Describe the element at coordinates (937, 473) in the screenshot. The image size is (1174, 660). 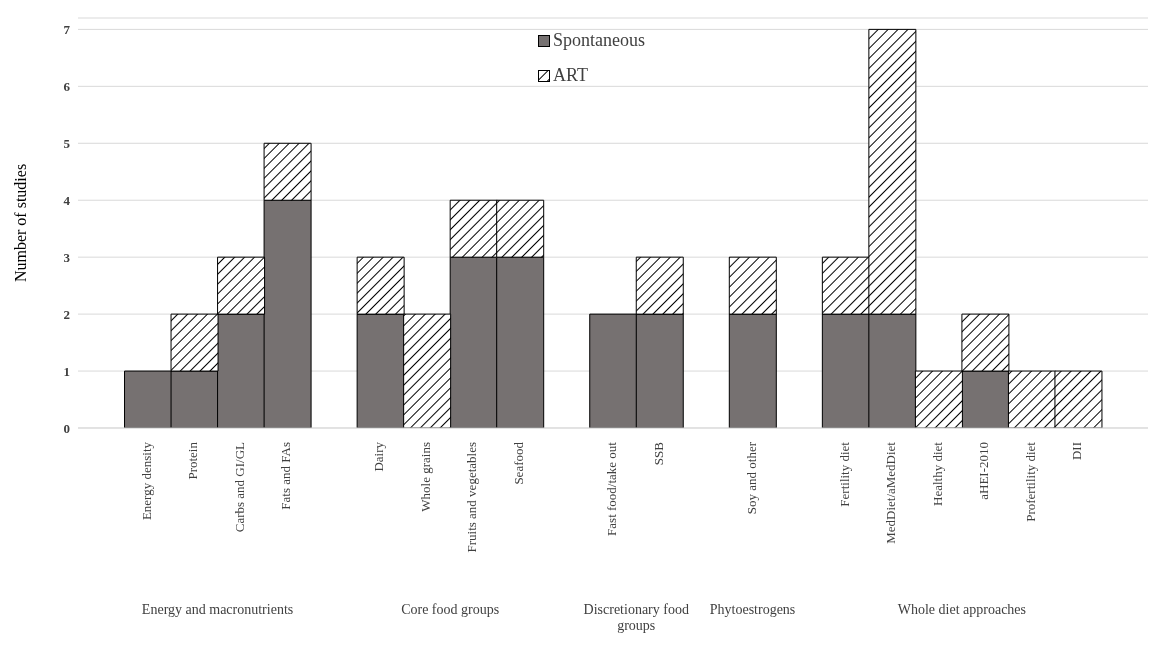
I see `x-tick-label: Healthy diet` at that location.